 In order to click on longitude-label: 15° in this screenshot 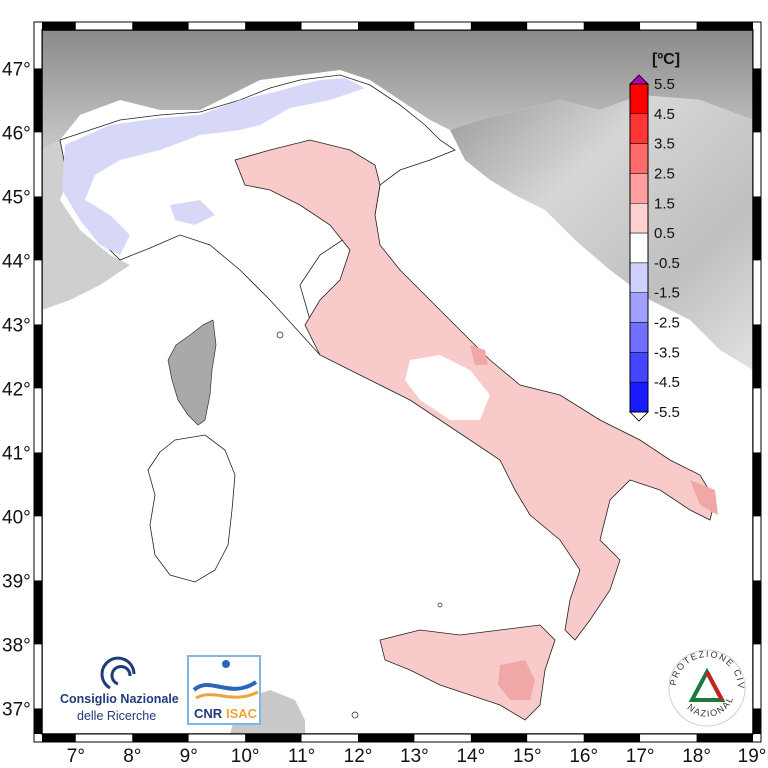, I will do `click(527, 756)`.